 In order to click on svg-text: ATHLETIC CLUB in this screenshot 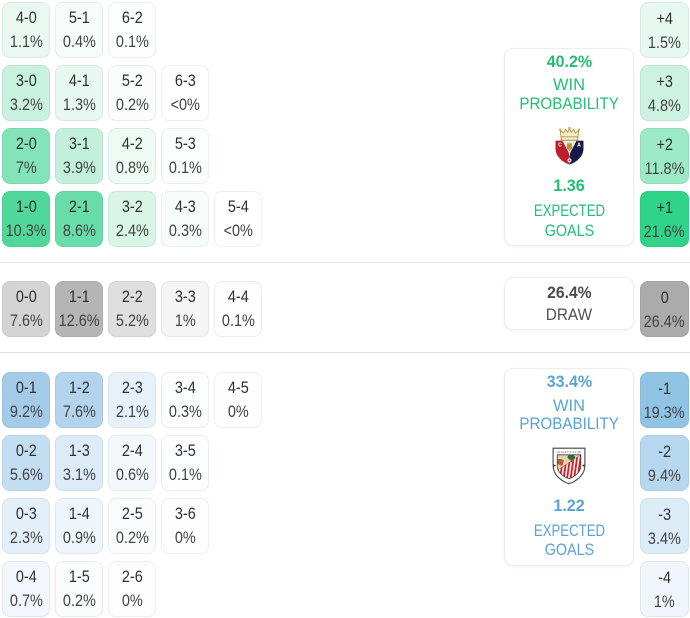, I will do `click(569, 452)`.